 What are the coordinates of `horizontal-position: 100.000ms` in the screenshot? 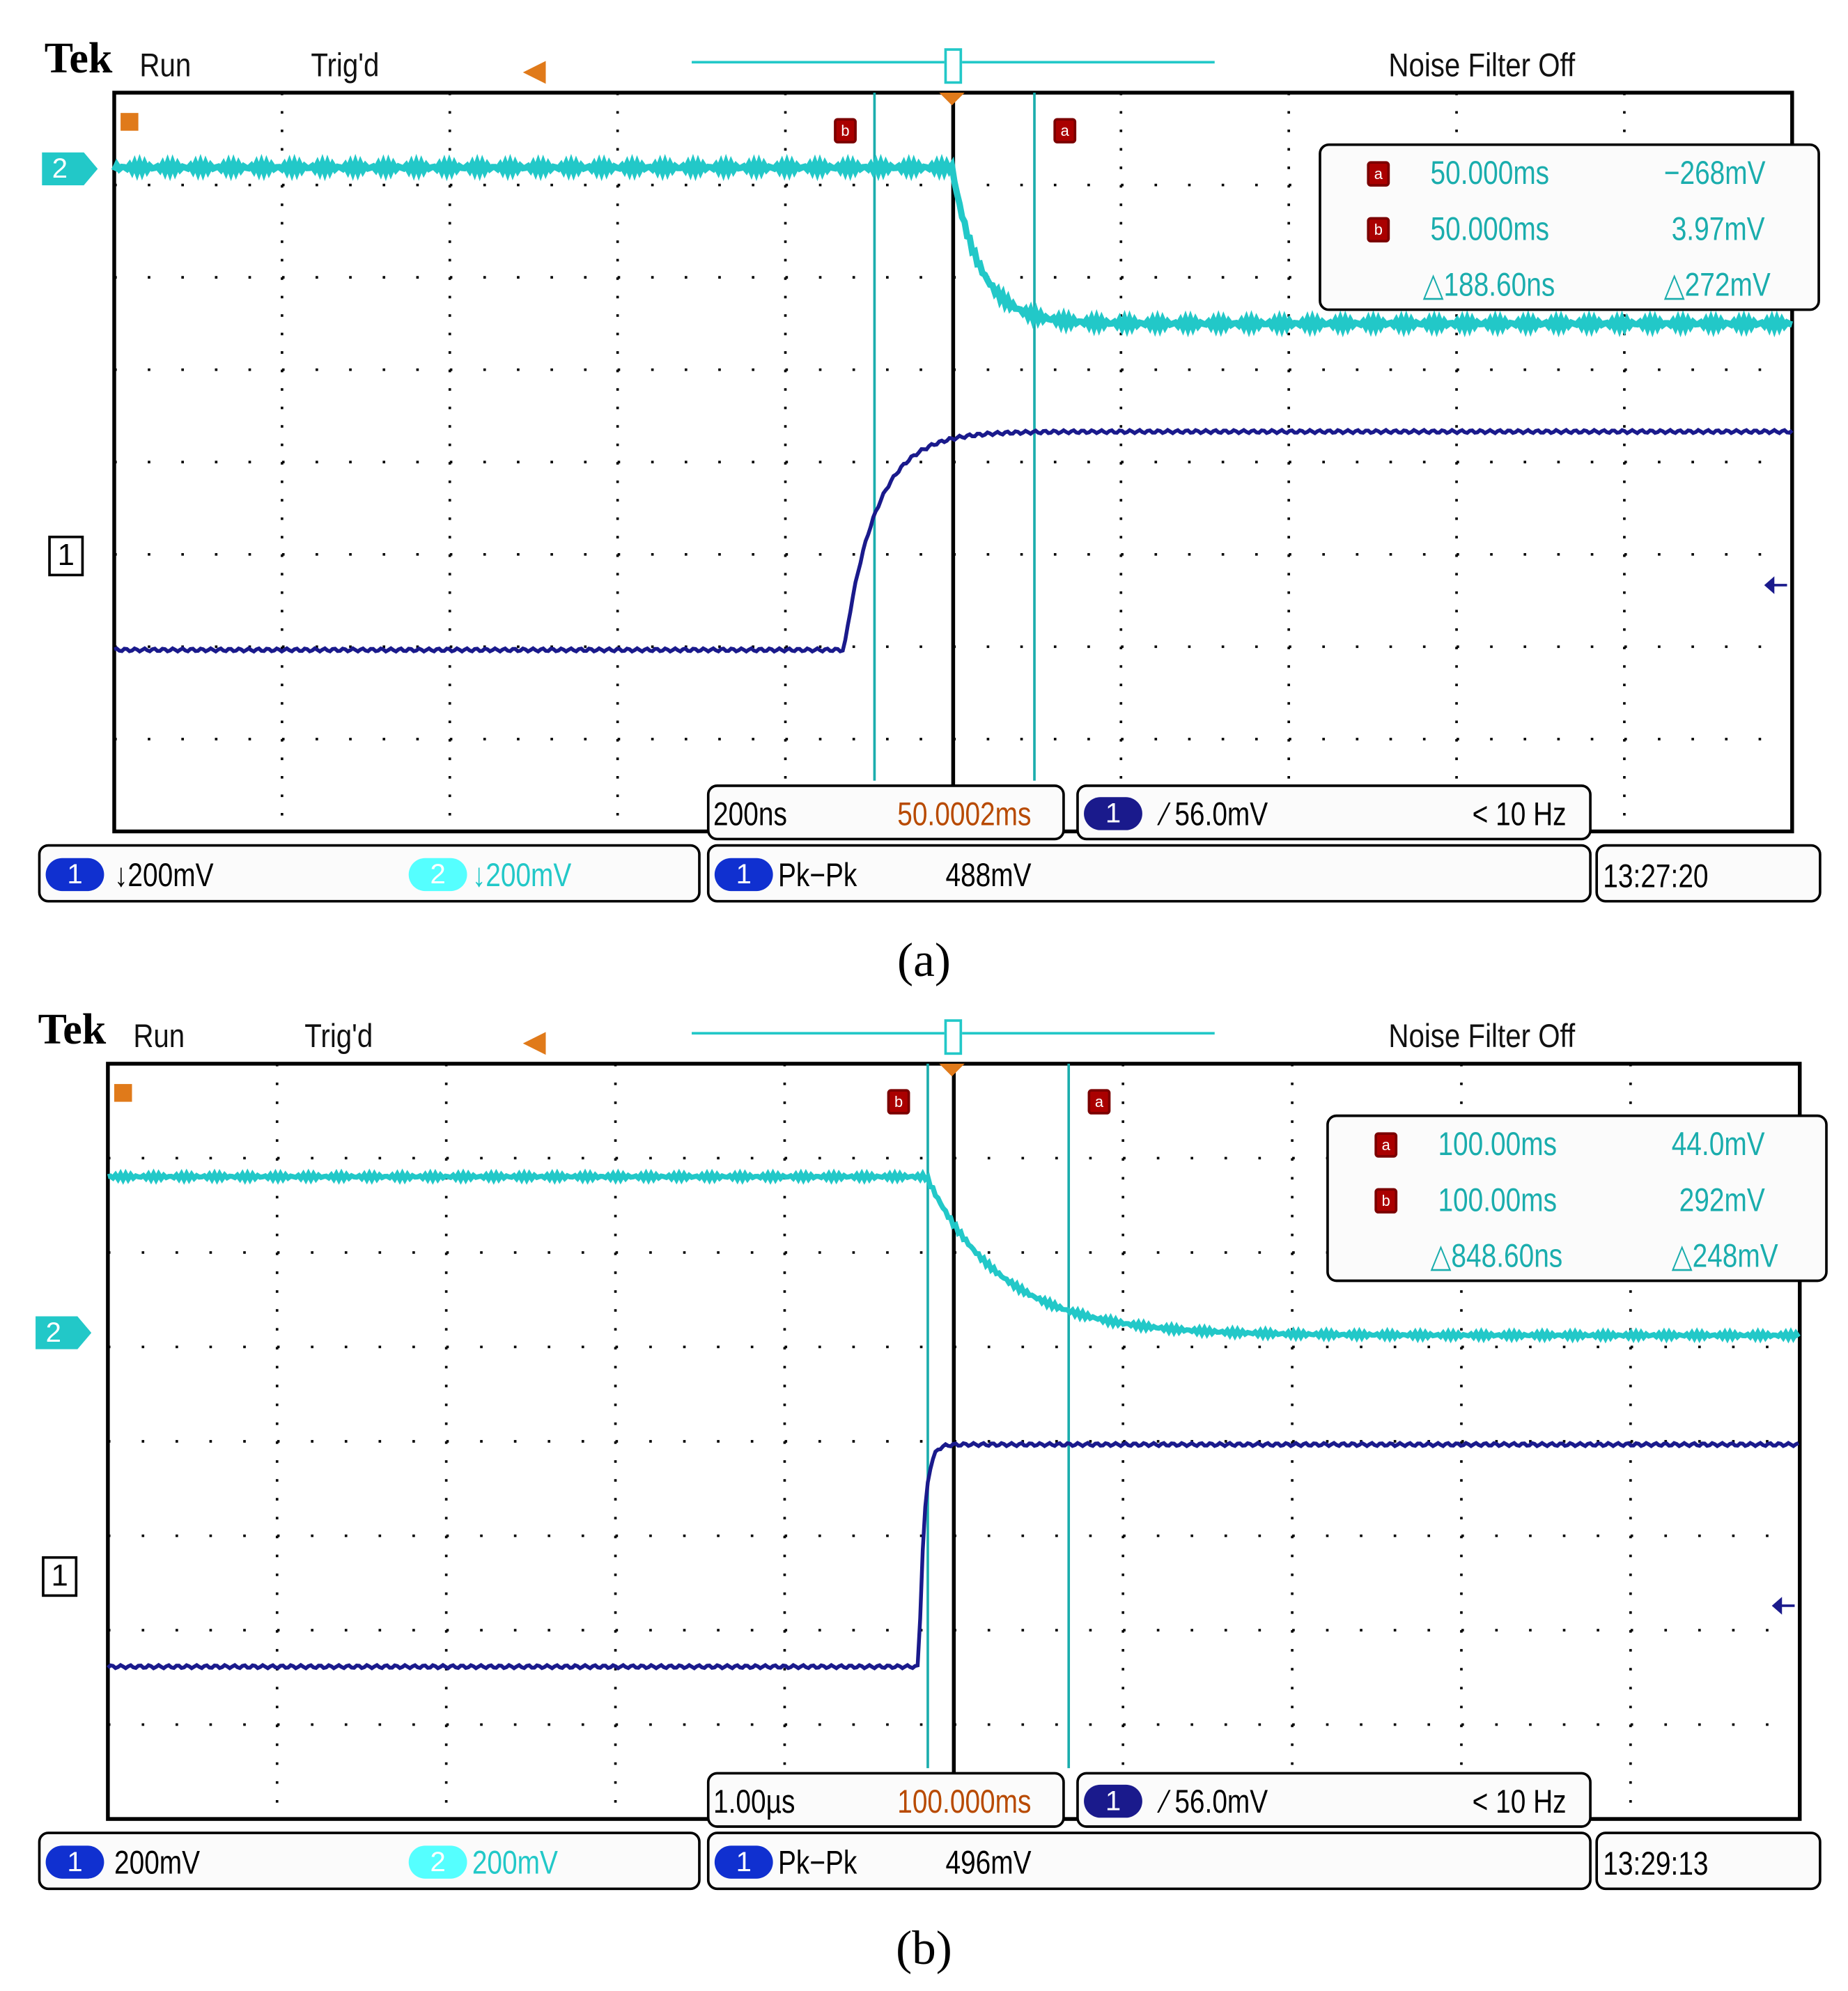 It's located at (965, 1801).